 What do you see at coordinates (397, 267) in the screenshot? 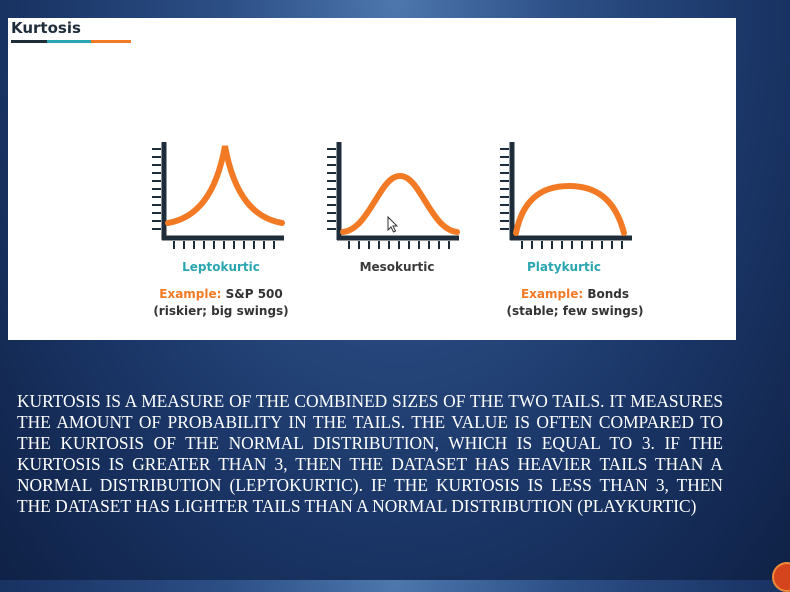
I see `mesokurtic-label: Mesokurtic` at bounding box center [397, 267].